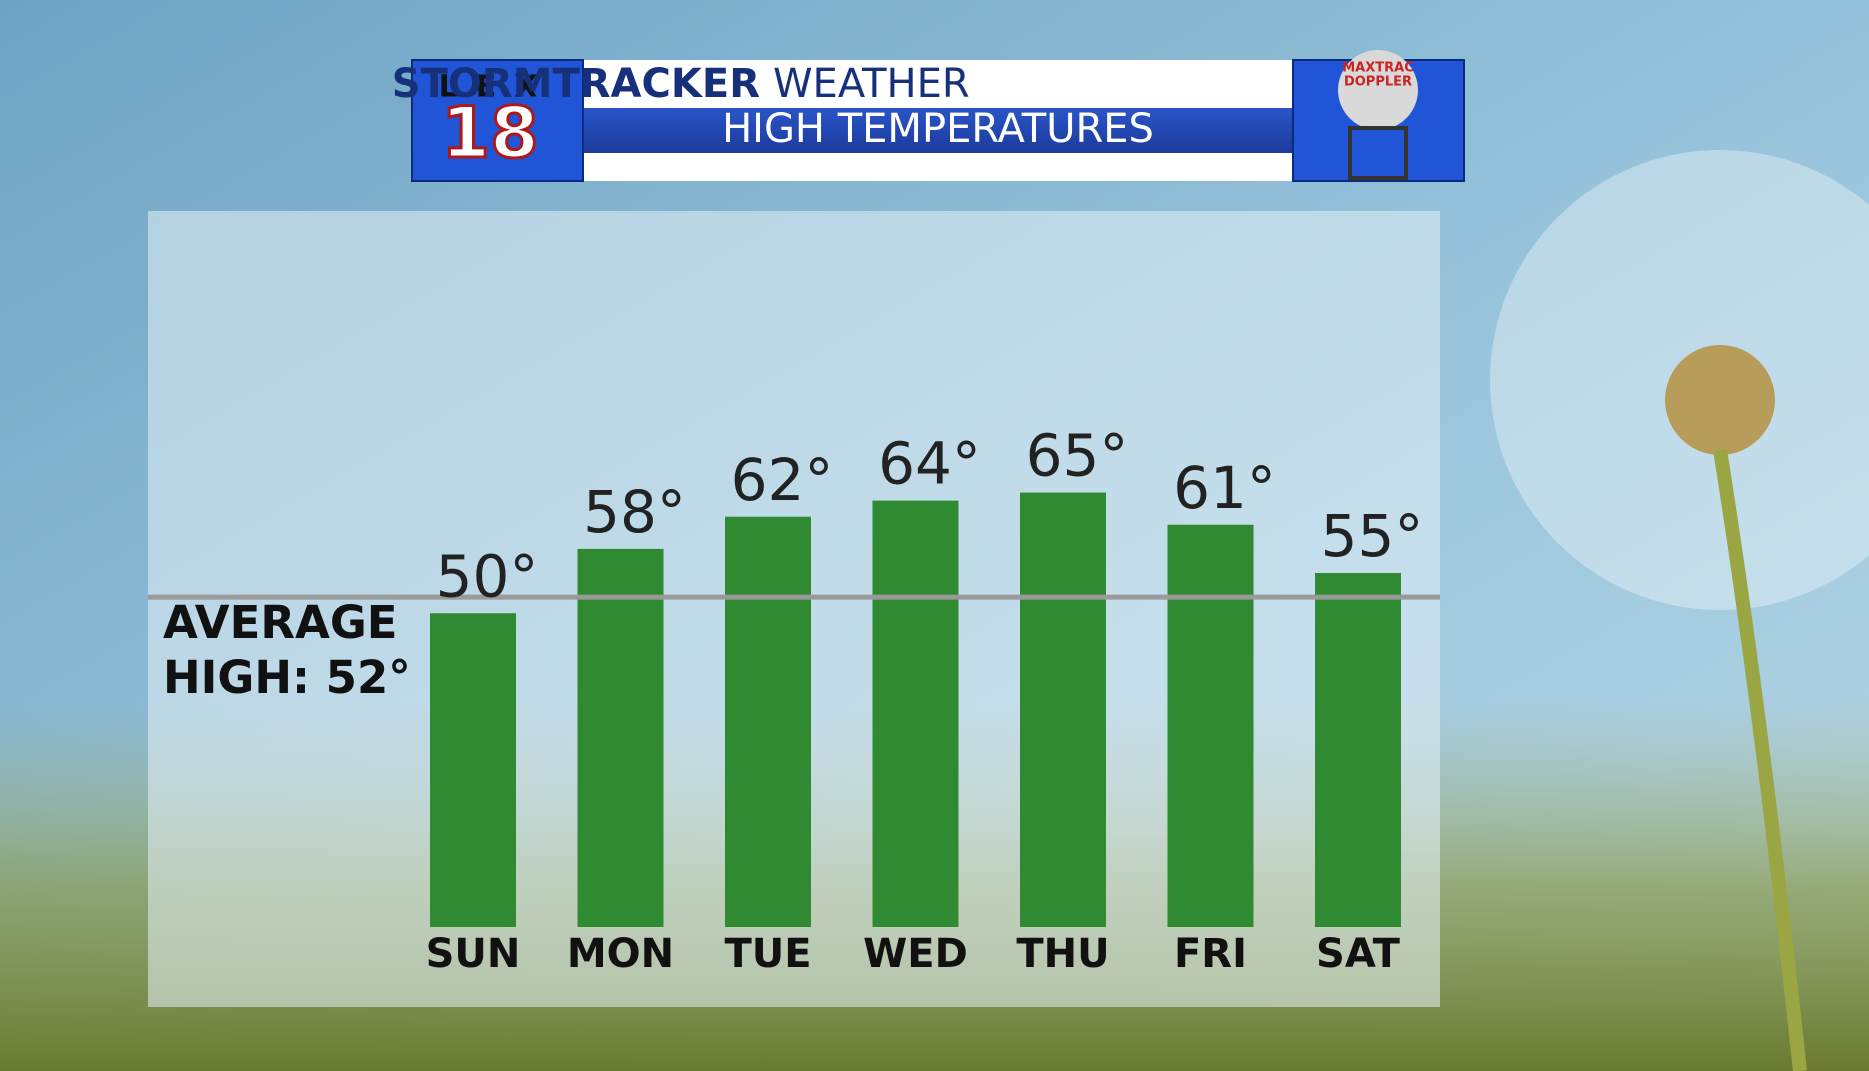 This screenshot has height=1071, width=1869. Describe the element at coordinates (1358, 954) in the screenshot. I see `x-tick-label: SAT` at that location.